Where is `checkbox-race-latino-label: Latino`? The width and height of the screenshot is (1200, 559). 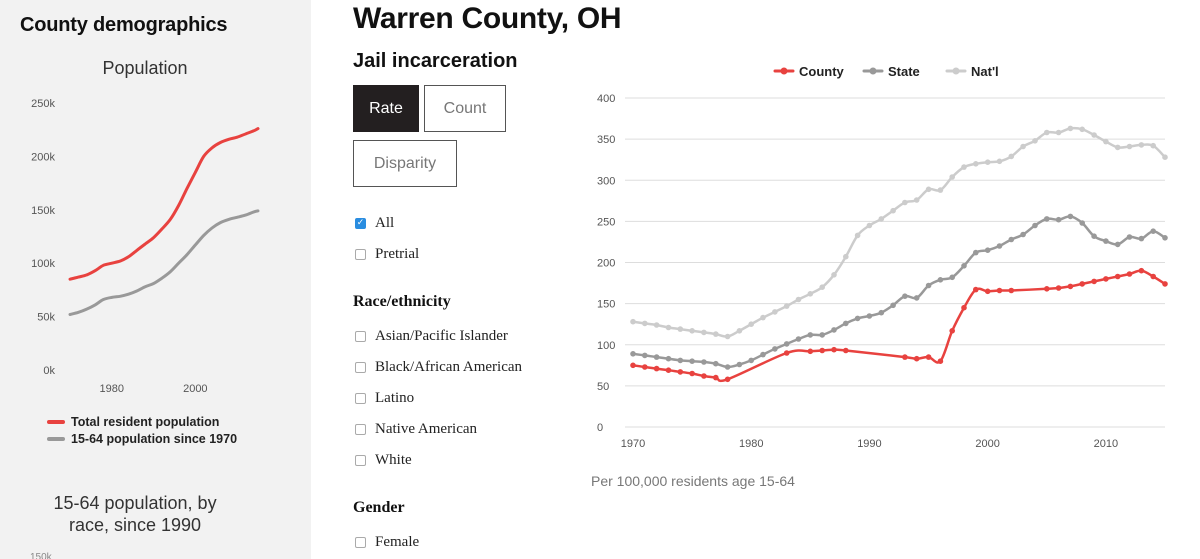 checkbox-race-latino-label: Latino is located at coordinates (395, 398).